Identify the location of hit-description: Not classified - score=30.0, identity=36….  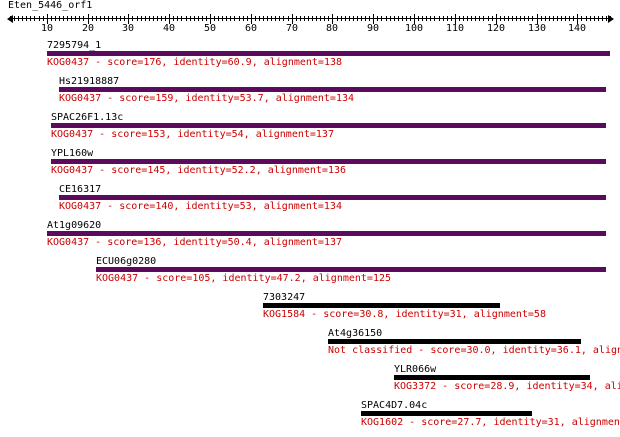
(474, 350).